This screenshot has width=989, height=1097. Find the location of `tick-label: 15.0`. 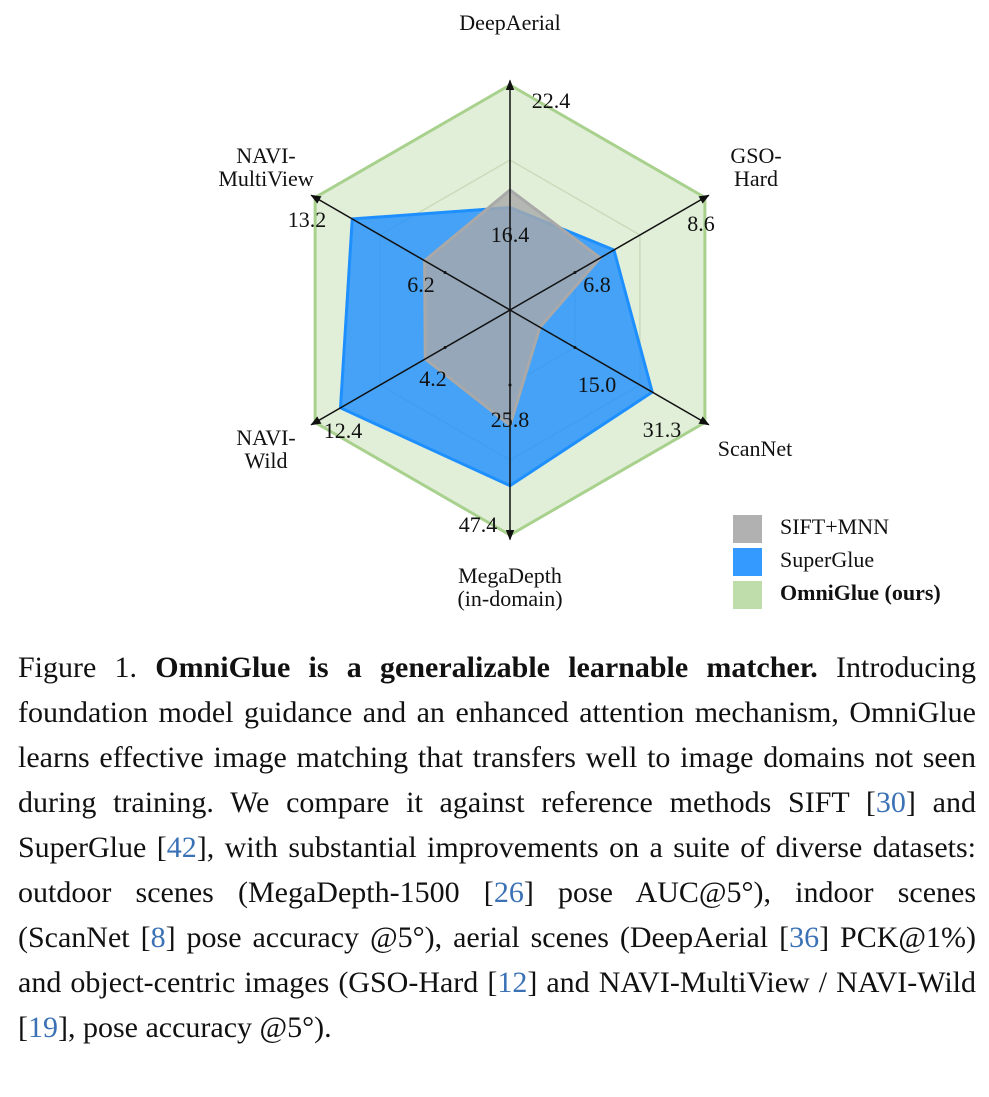

tick-label: 15.0 is located at coordinates (597, 384).